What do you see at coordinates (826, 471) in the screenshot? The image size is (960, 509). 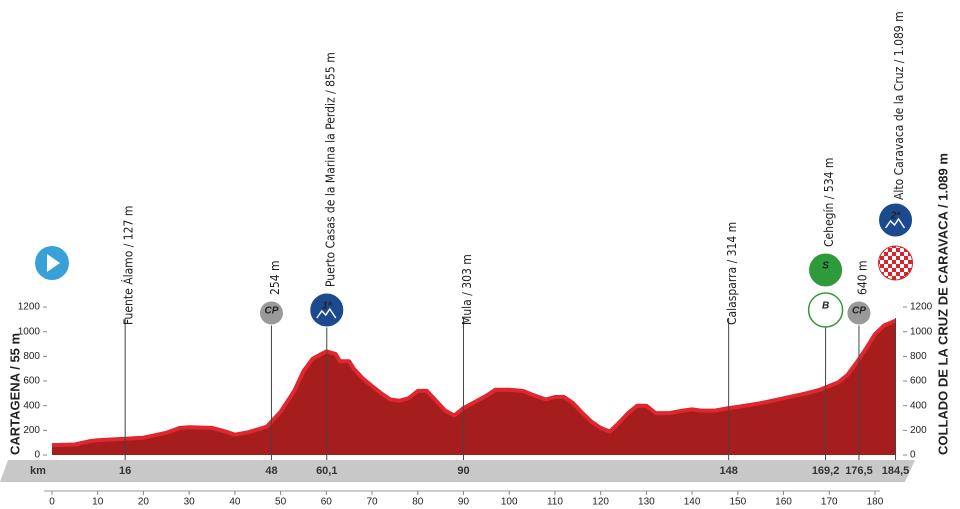 I see `km-label: 169,2` at bounding box center [826, 471].